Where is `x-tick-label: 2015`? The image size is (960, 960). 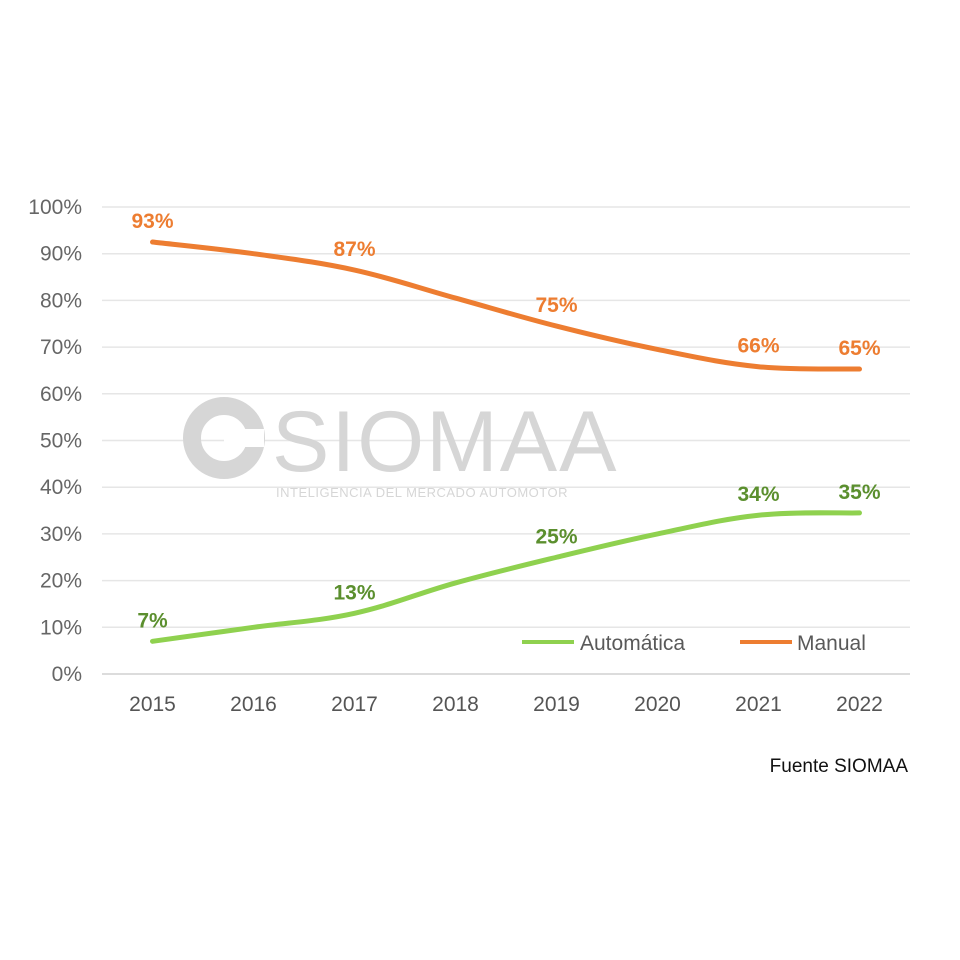 x-tick-label: 2015 is located at coordinates (152, 704).